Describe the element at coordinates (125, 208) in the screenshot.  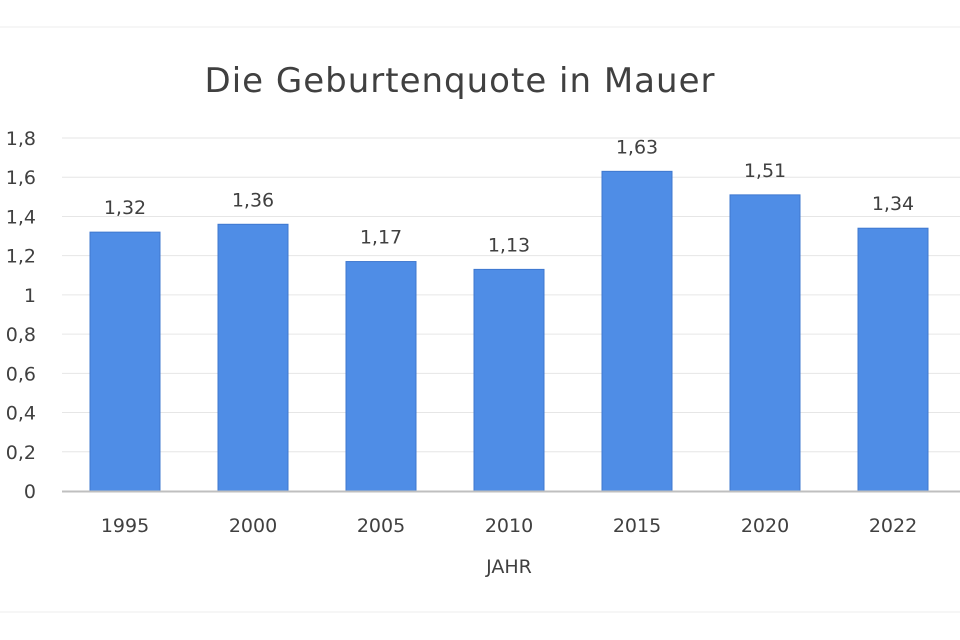
I see `data-label-1995: 1,32` at that location.